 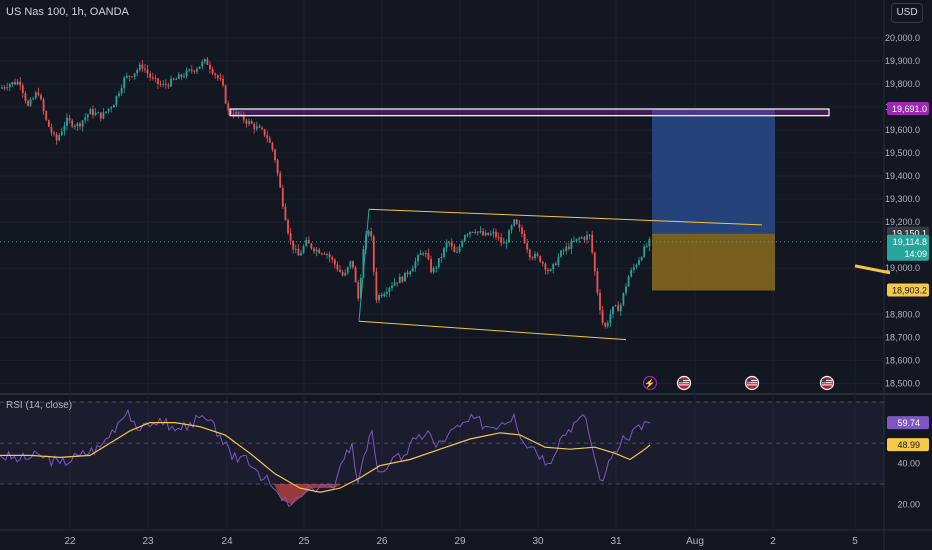 What do you see at coordinates (902, 153) in the screenshot?
I see `y-tick-label: 19,500.0` at bounding box center [902, 153].